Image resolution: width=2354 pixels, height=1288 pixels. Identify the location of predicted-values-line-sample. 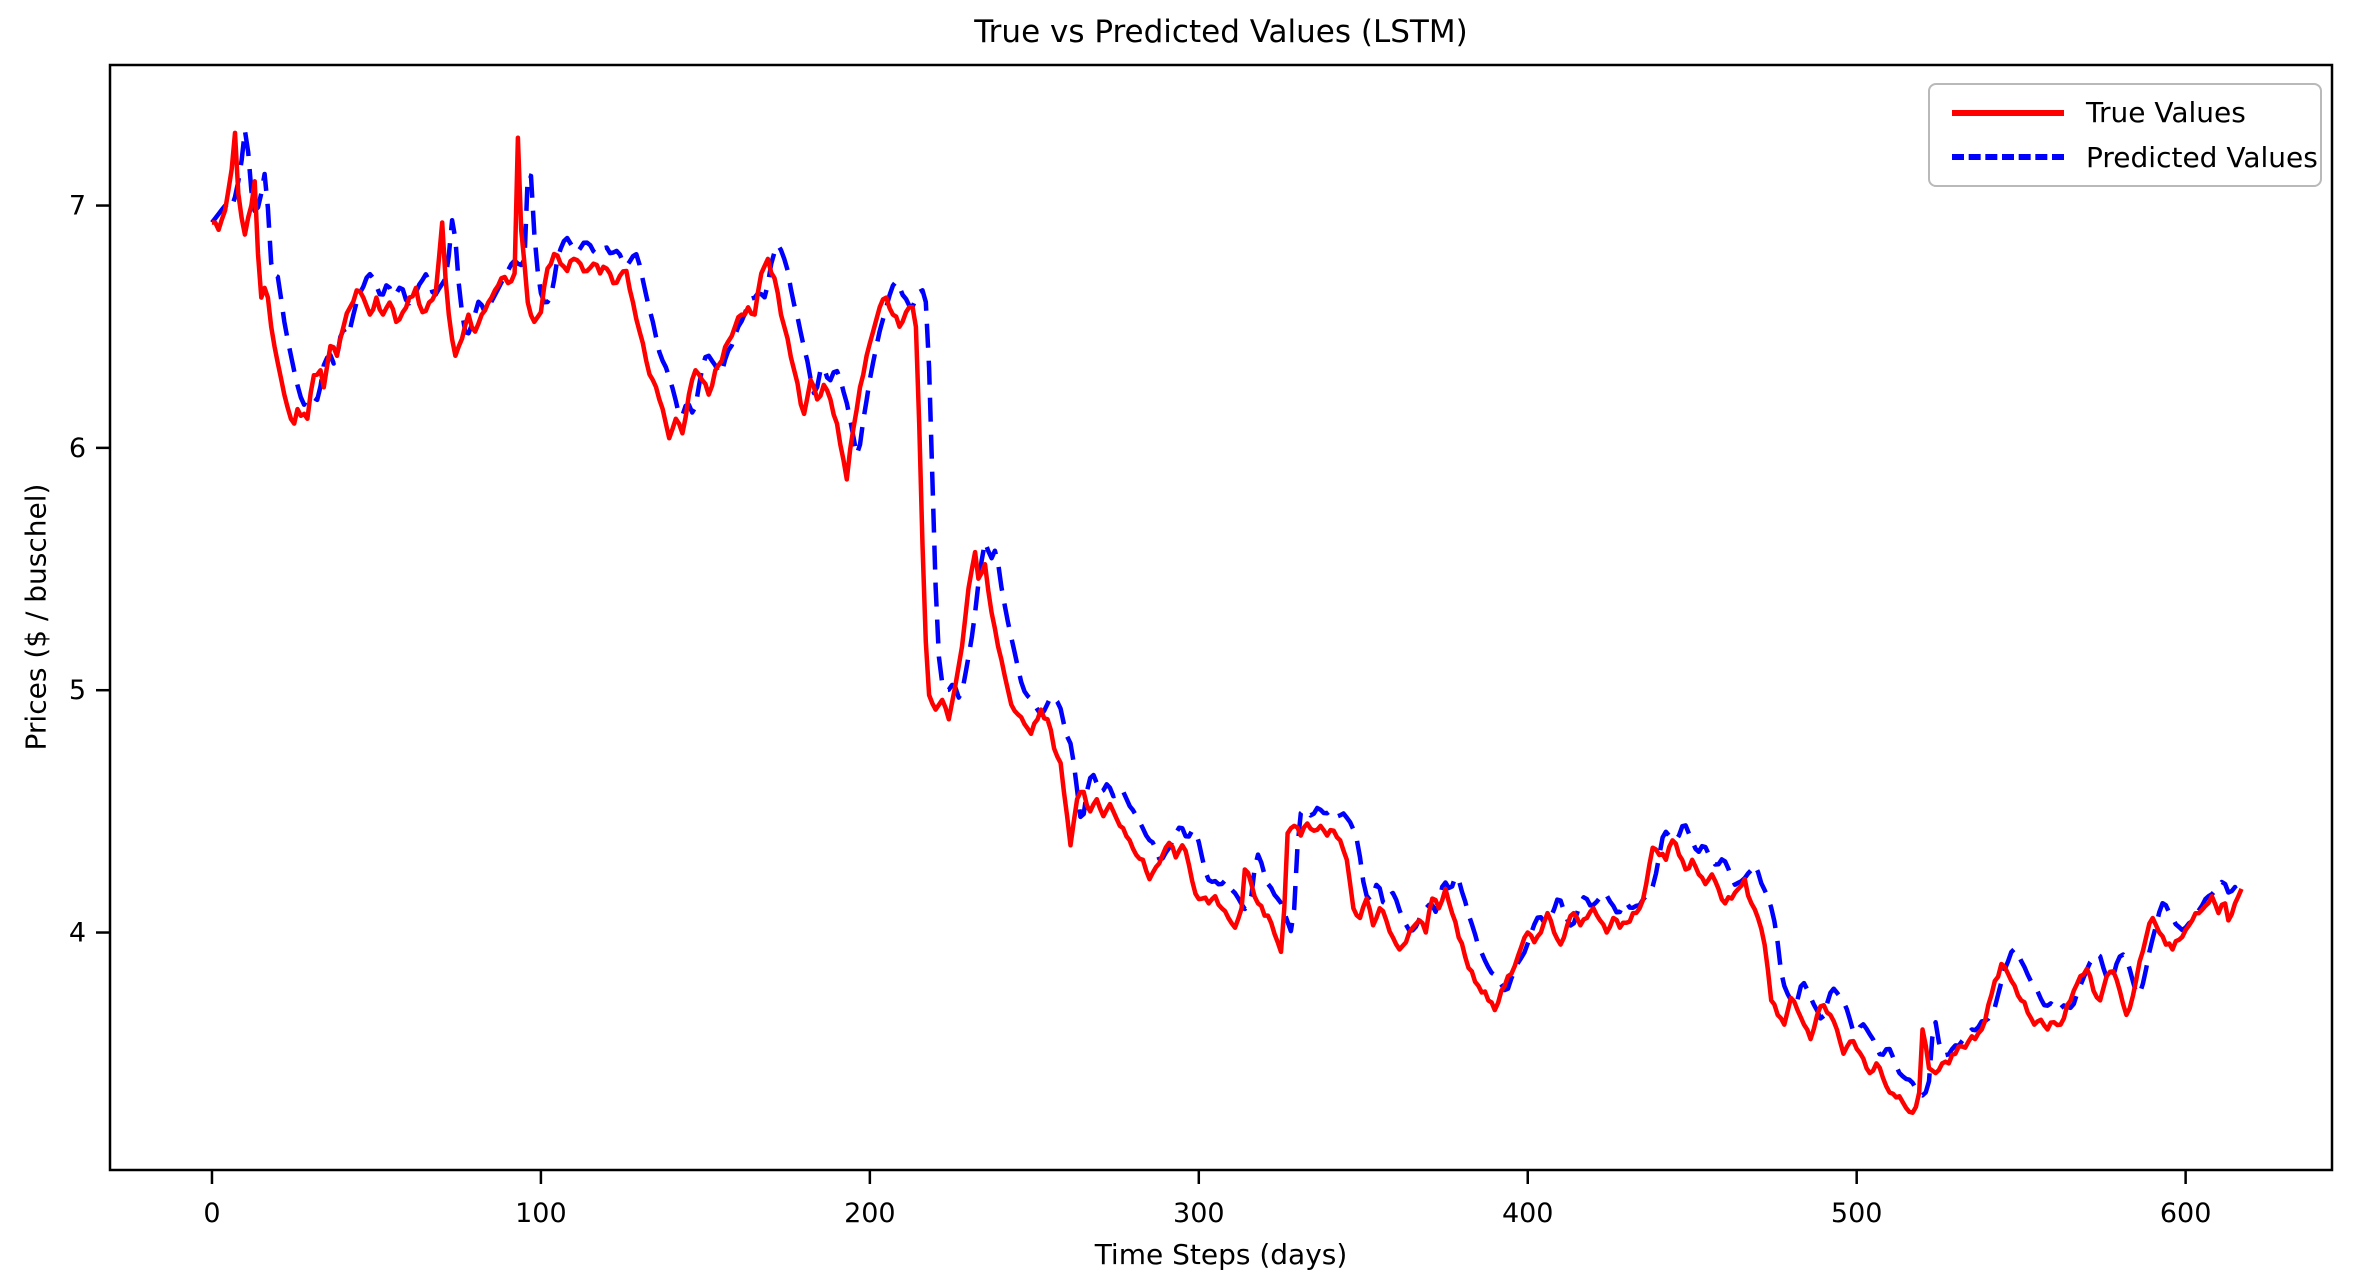
(2008, 157).